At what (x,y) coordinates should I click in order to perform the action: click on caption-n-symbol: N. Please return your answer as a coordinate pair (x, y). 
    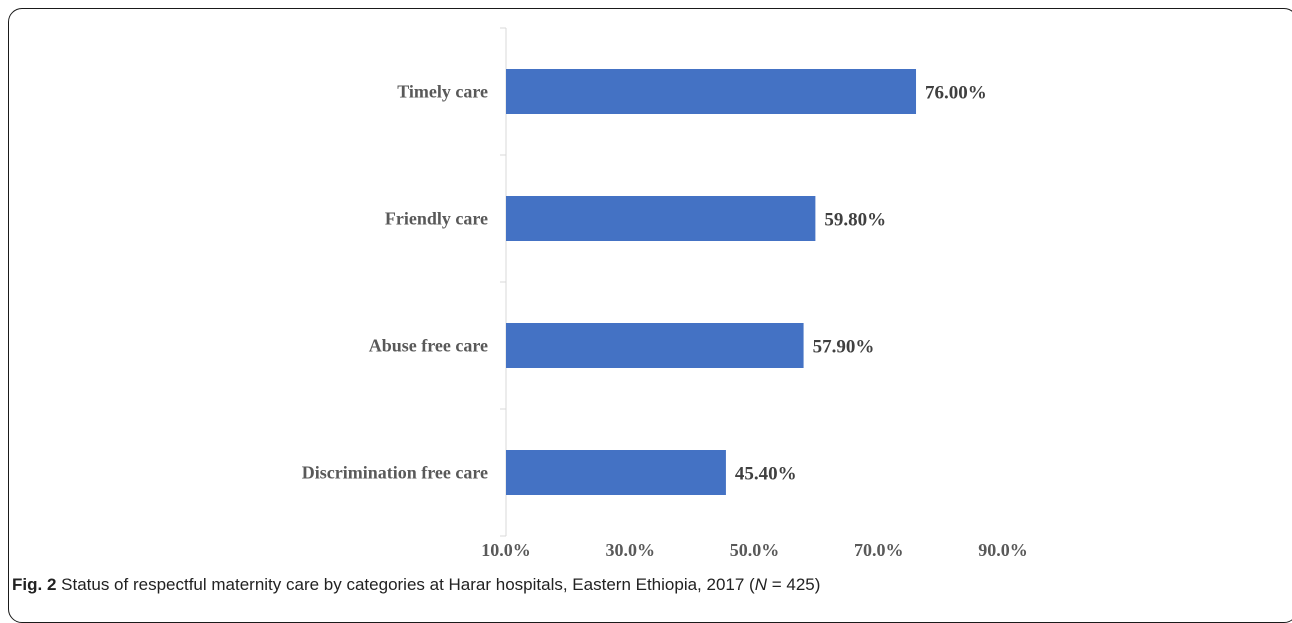
    Looking at the image, I should click on (760, 584).